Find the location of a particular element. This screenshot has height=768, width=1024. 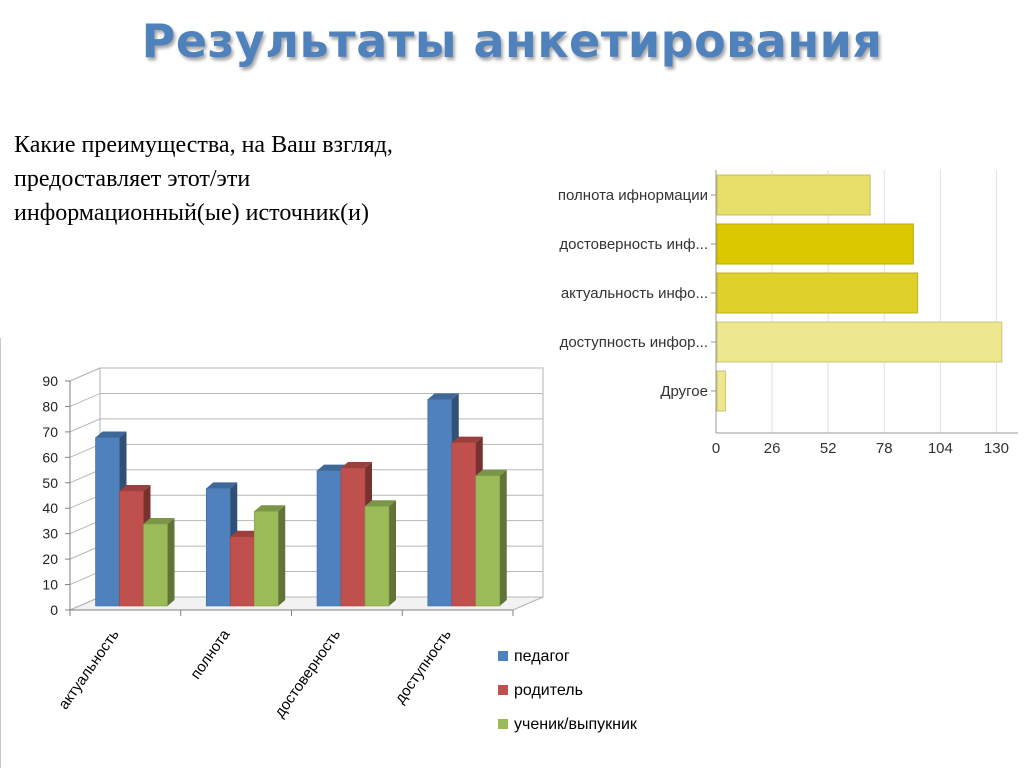

legend-label: ученик/выпукник is located at coordinates (576, 724).